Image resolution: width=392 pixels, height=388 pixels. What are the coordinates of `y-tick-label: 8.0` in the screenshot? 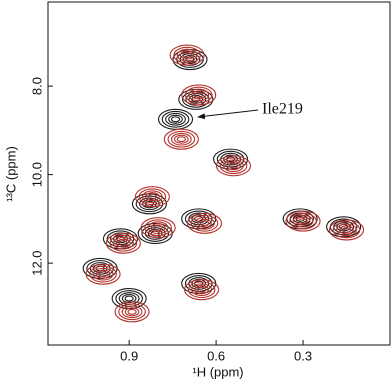 It's located at (36, 86).